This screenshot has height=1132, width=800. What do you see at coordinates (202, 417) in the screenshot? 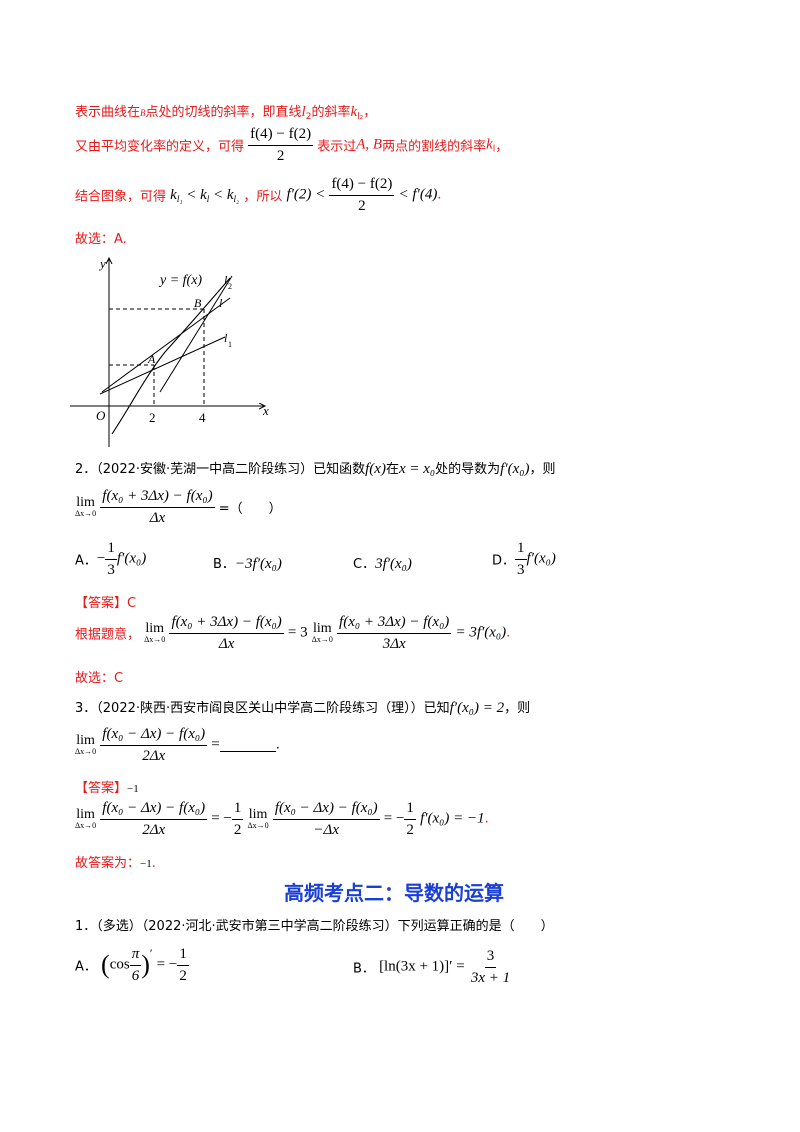
I see `tick-4: 4` at bounding box center [202, 417].